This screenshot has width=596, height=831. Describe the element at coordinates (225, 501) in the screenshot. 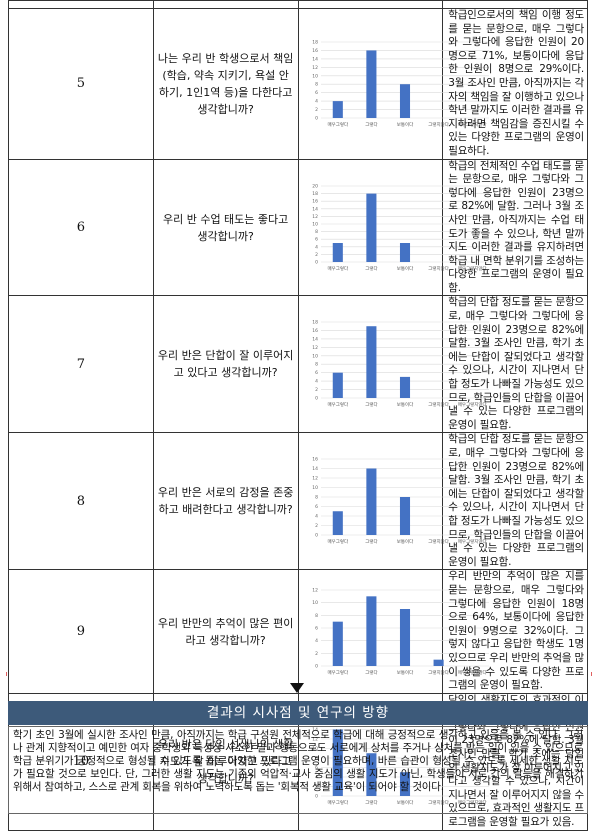

I see `question: 우리 반은 서로의 감정을 존중하고 배려한다고 생각합니까?` at that location.